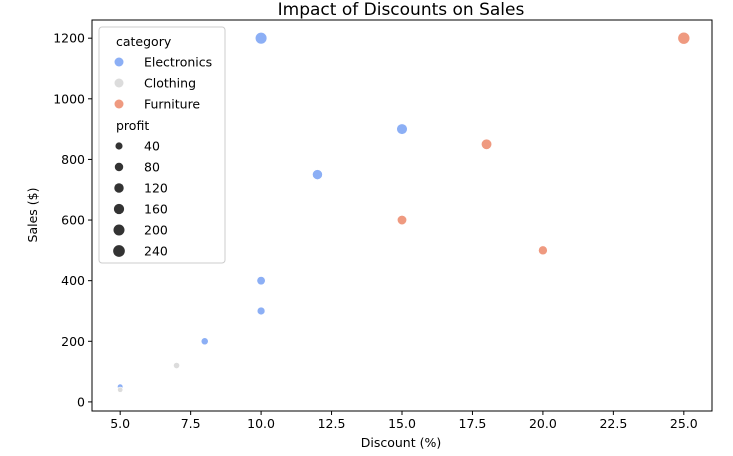  I want to click on y-tick-label: 1200, so click(69, 38).